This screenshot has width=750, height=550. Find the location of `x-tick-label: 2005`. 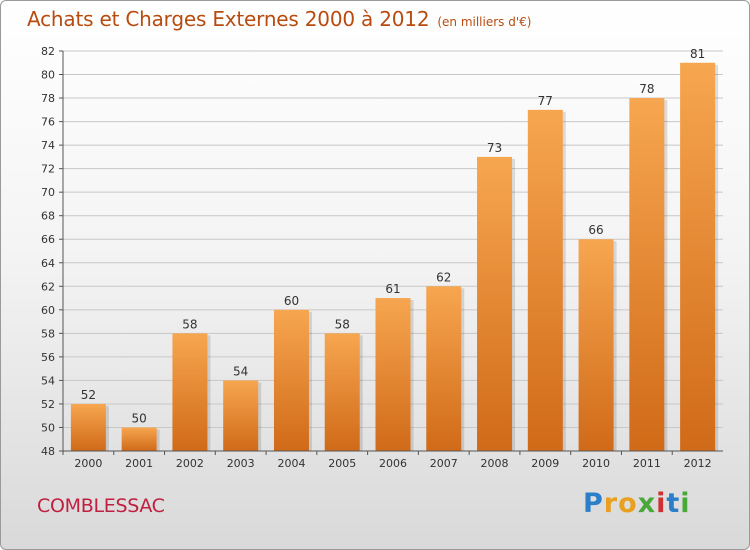

x-tick-label: 2005 is located at coordinates (342, 463).